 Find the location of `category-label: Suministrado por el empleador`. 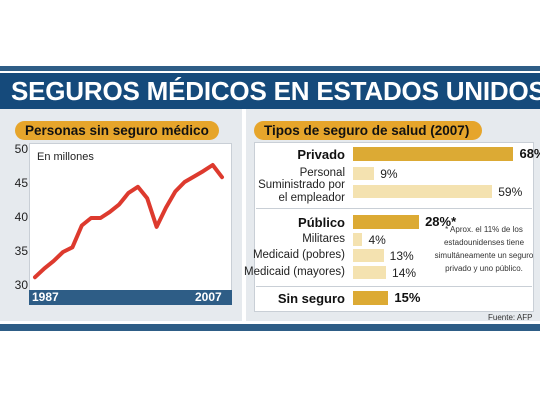

category-label: Suministrado por el empleador is located at coordinates (301, 192).